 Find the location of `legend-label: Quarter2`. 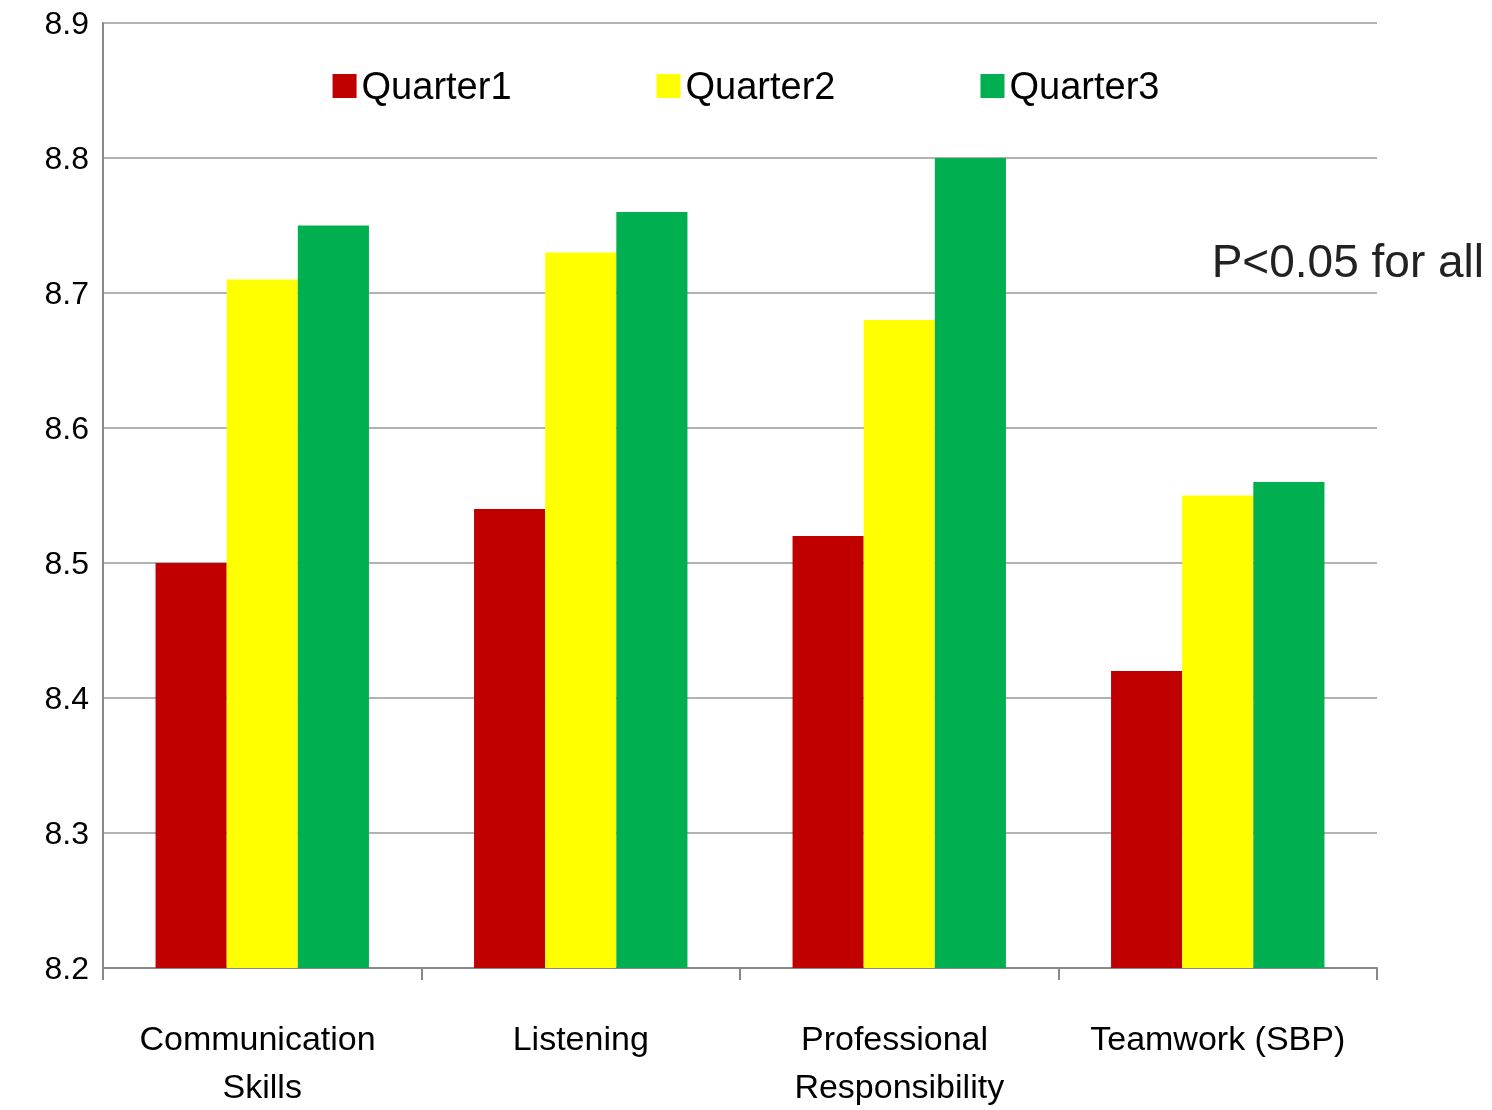

legend-label: Quarter2 is located at coordinates (760, 86).